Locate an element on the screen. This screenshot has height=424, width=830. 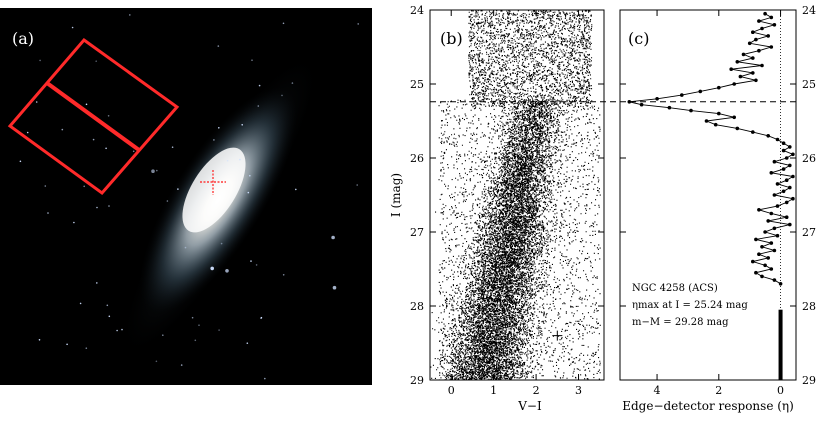
y-tick-label: 24 is located at coordinates (417, 10).